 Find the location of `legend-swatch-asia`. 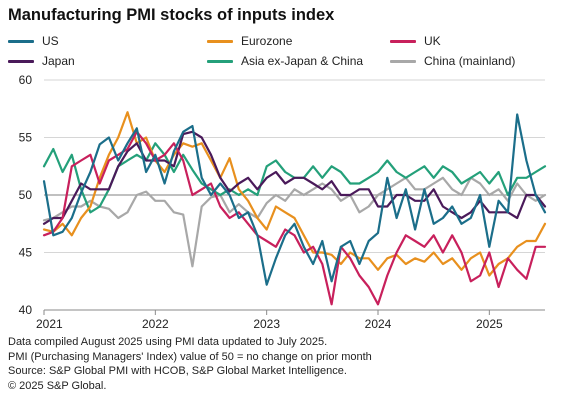

legend-swatch-asia is located at coordinates (220, 61).